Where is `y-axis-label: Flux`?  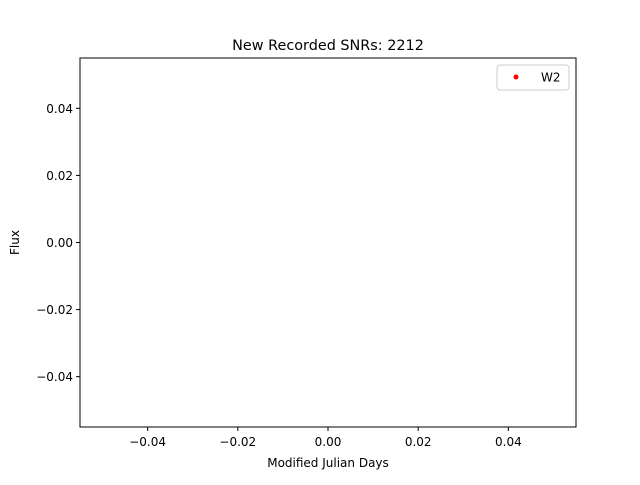 y-axis-label: Flux is located at coordinates (15, 242).